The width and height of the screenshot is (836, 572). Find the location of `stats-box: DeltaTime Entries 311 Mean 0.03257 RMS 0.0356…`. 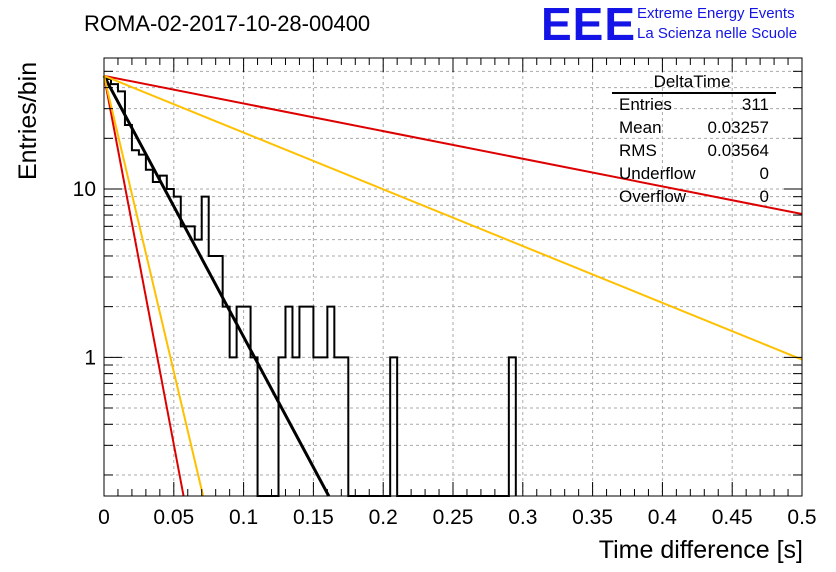

stats-box: DeltaTime Entries 311 Mean 0.03257 RMS 0.0356… is located at coordinates (694, 139).